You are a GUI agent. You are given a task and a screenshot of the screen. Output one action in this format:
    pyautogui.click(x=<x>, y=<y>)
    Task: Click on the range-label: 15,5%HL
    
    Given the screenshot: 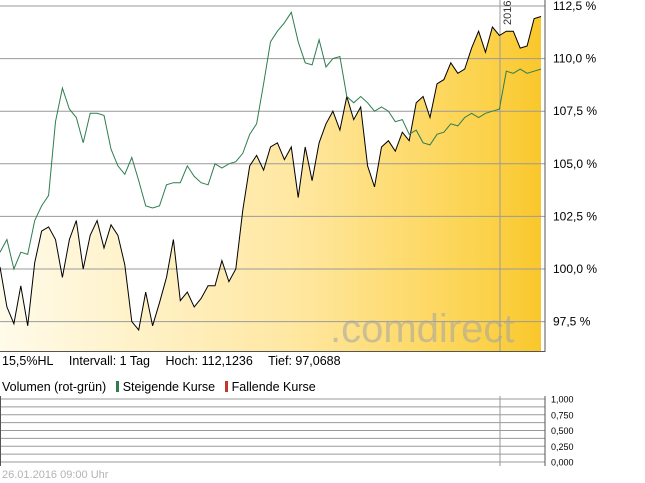 What is the action you would take?
    pyautogui.click(x=28, y=361)
    